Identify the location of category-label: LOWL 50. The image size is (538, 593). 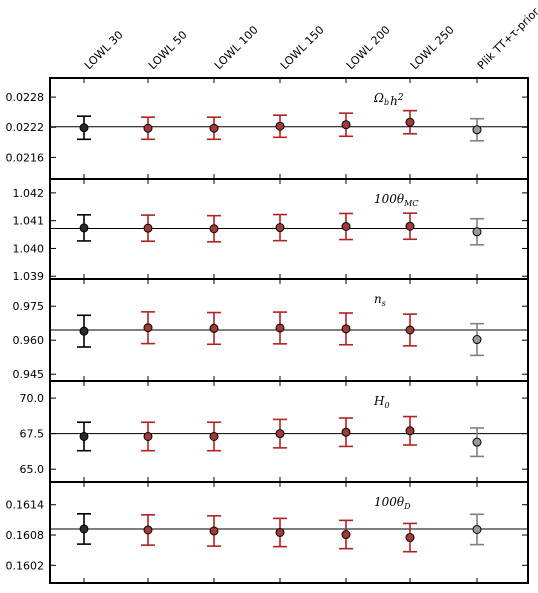
(168, 50).